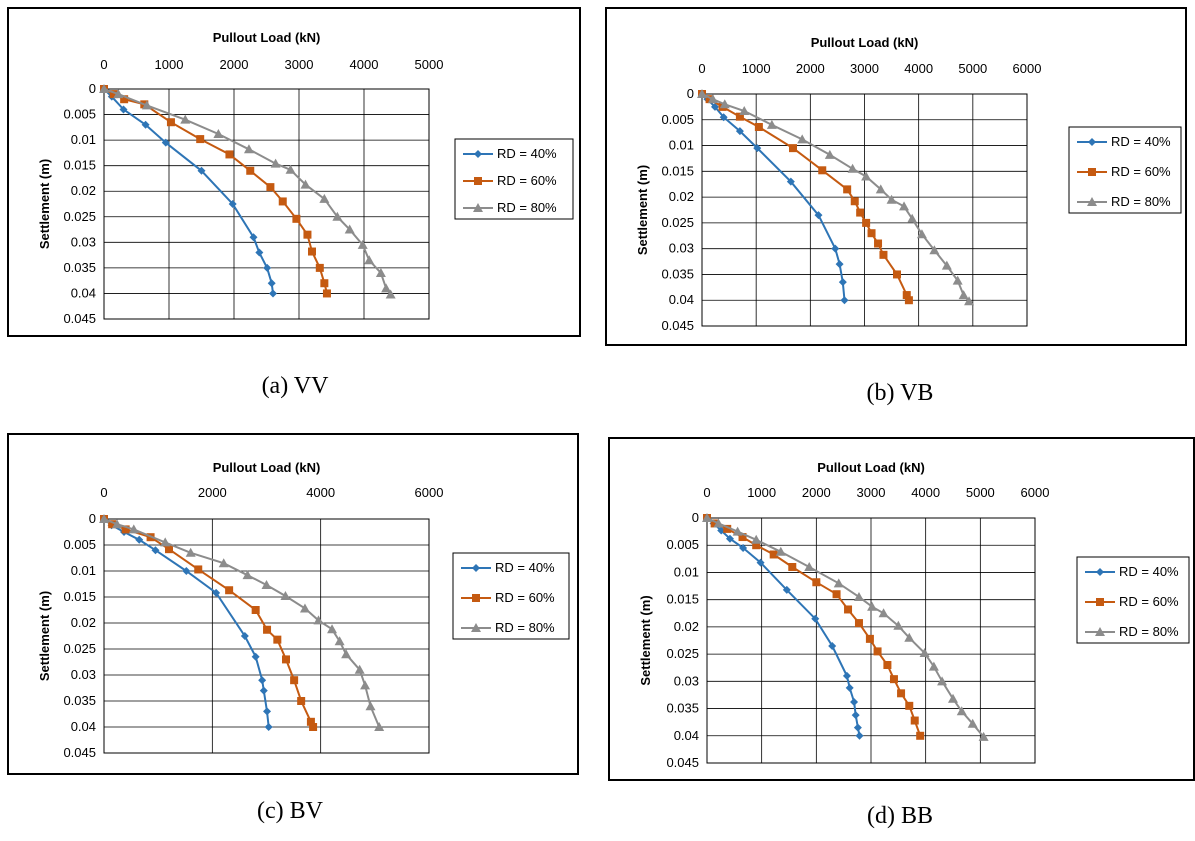 The image size is (1195, 841). Describe the element at coordinates (1141, 141) in the screenshot. I see `legend-label: RD = 40%` at that location.